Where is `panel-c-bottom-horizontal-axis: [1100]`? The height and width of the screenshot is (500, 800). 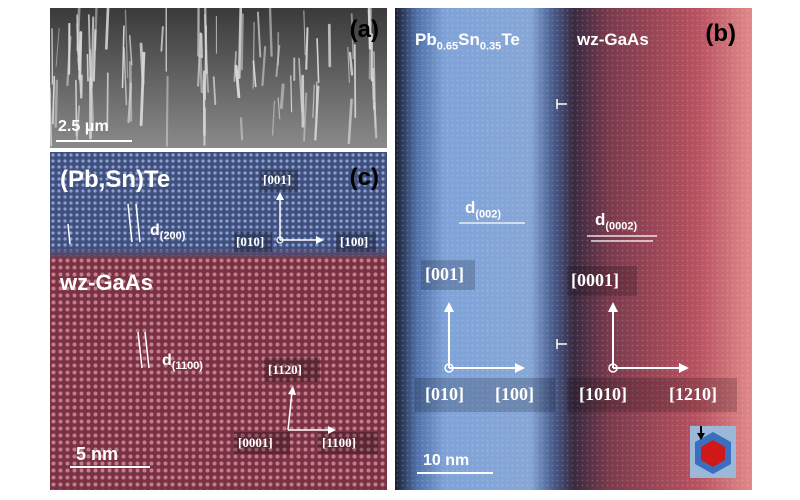 panel-c-bottom-horizontal-axis: [1100] is located at coordinates (339, 442).